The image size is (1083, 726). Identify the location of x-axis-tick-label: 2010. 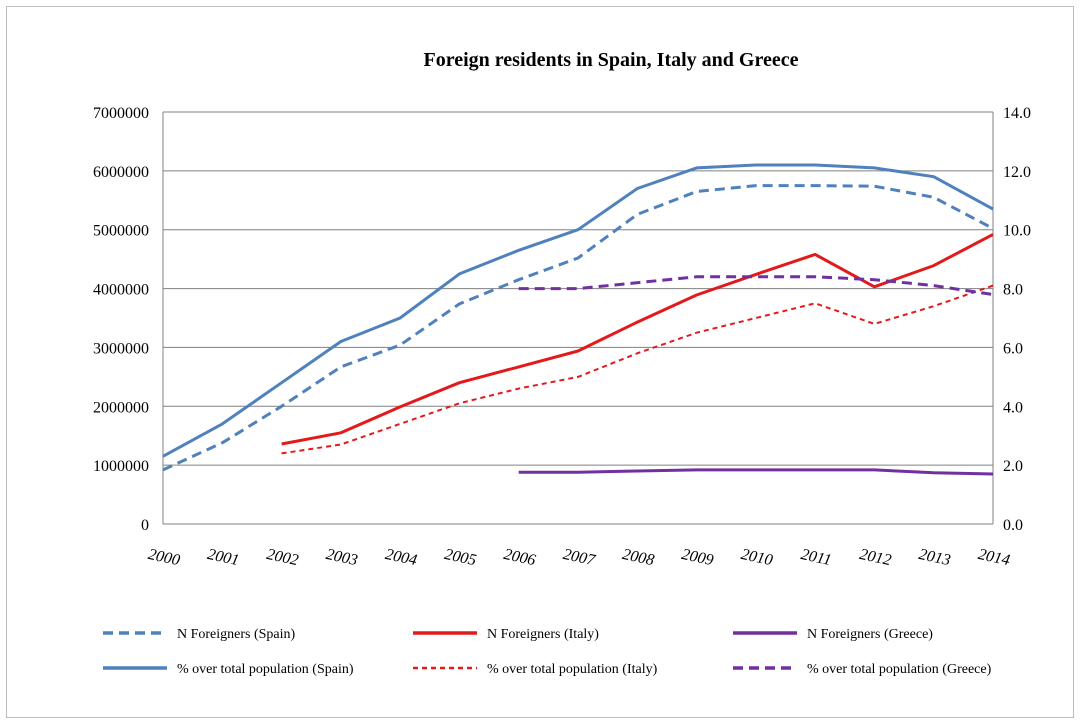
(756, 557).